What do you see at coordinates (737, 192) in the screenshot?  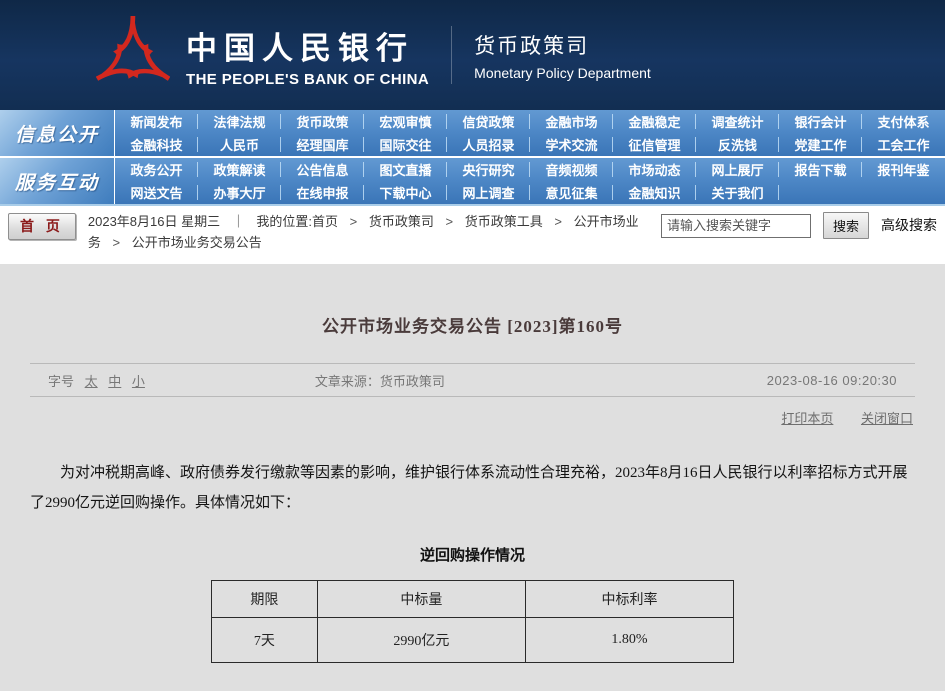 I see `nav-item: 关于我们` at bounding box center [737, 192].